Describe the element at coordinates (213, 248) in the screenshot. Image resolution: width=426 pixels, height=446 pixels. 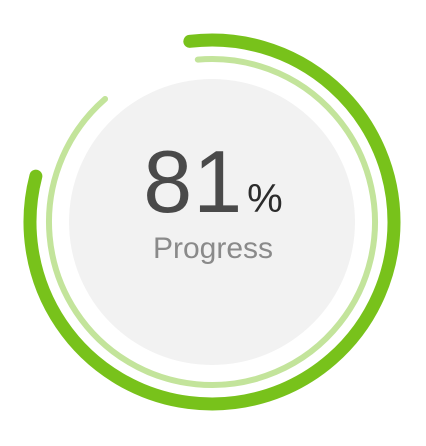
I see `progress-label: Progress` at that location.